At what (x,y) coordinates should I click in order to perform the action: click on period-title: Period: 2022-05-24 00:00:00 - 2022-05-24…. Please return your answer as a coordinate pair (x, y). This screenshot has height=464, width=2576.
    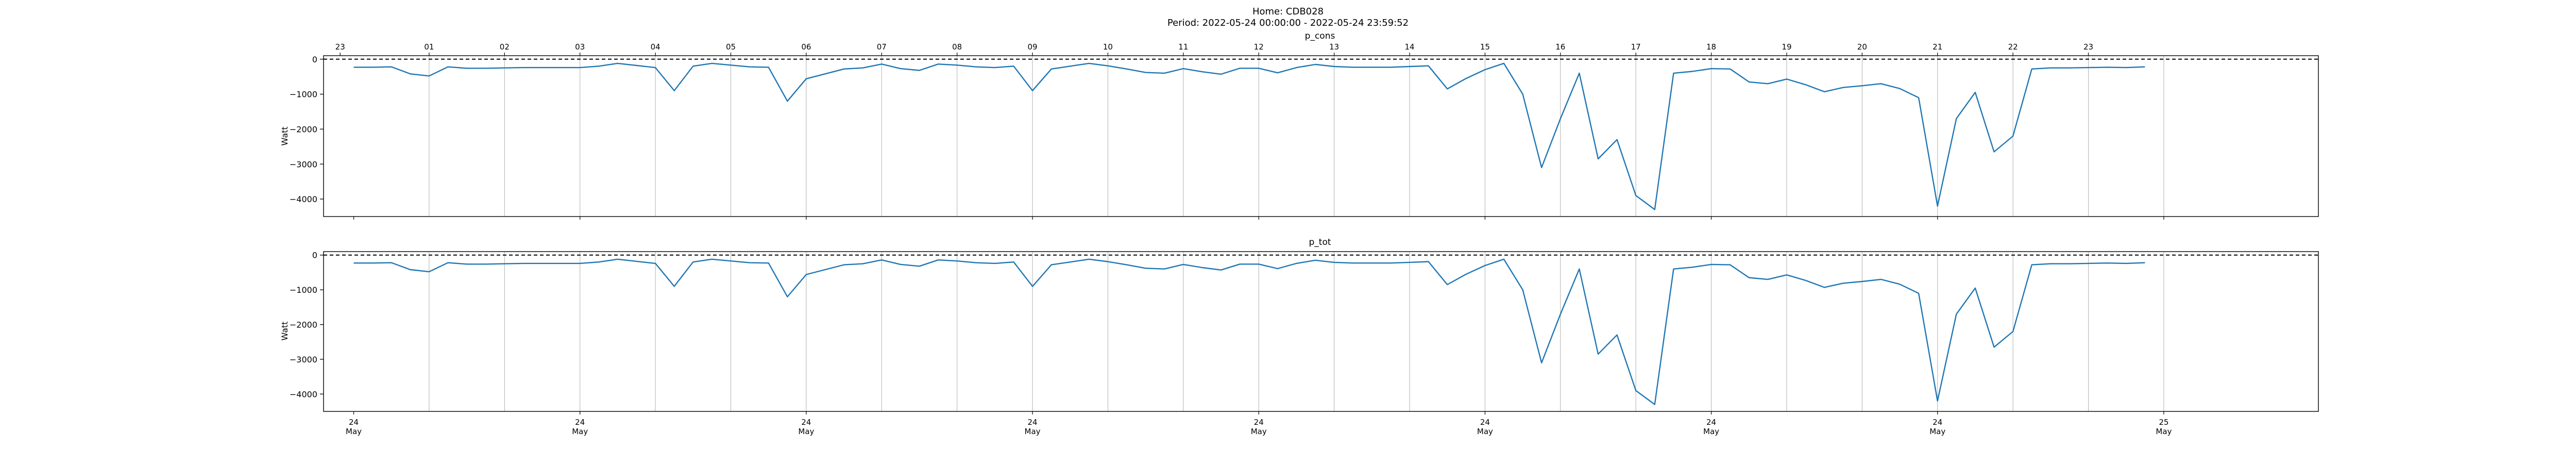
    Looking at the image, I should click on (1288, 23).